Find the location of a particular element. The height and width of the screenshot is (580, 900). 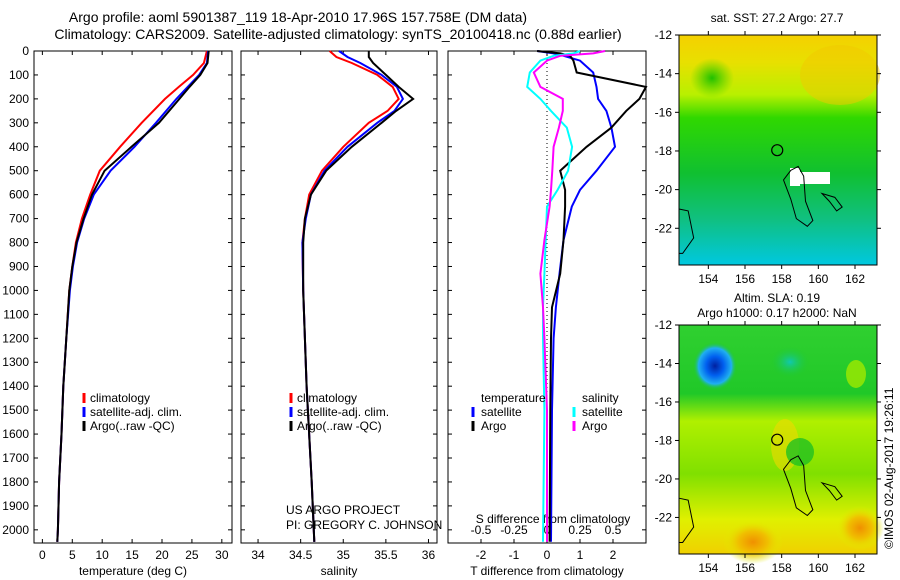

s-axis-label: S difference from climatology is located at coordinates (553, 519).